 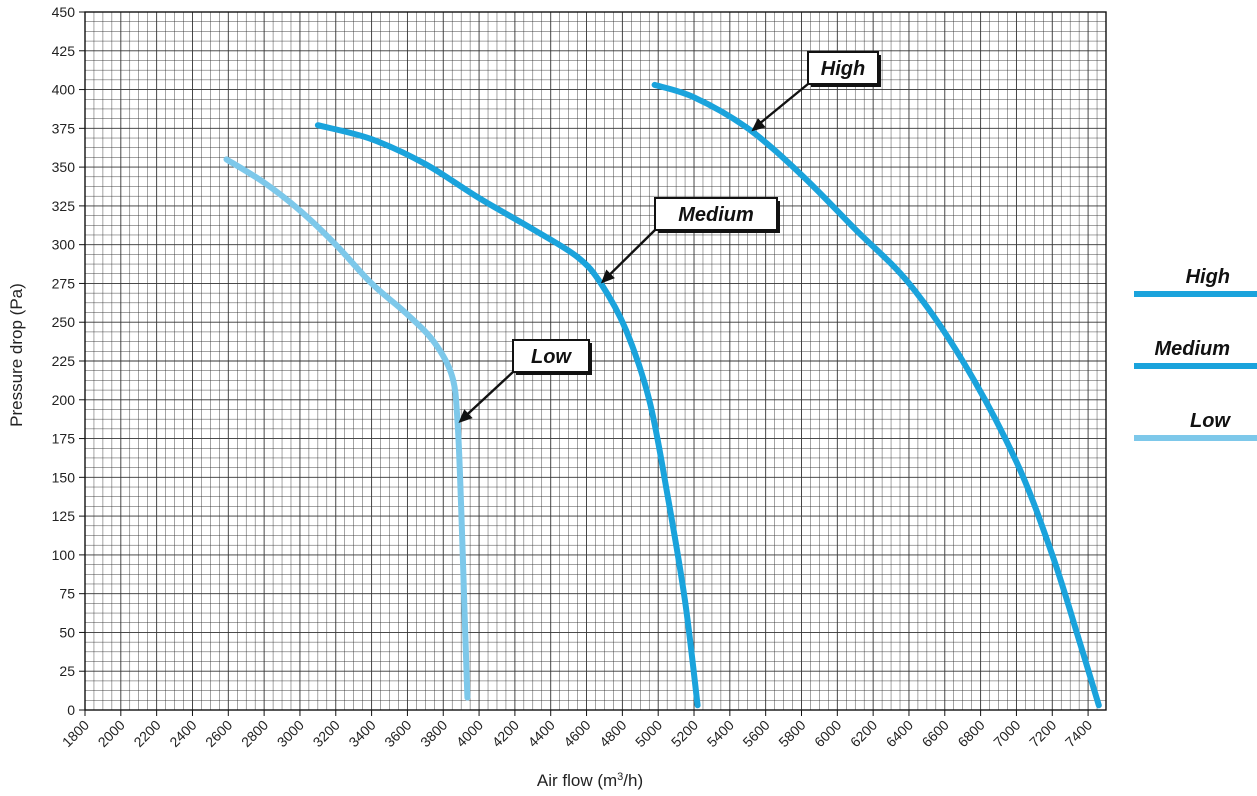 What do you see at coordinates (111, 733) in the screenshot?
I see `x-tick-label: 2000` at bounding box center [111, 733].